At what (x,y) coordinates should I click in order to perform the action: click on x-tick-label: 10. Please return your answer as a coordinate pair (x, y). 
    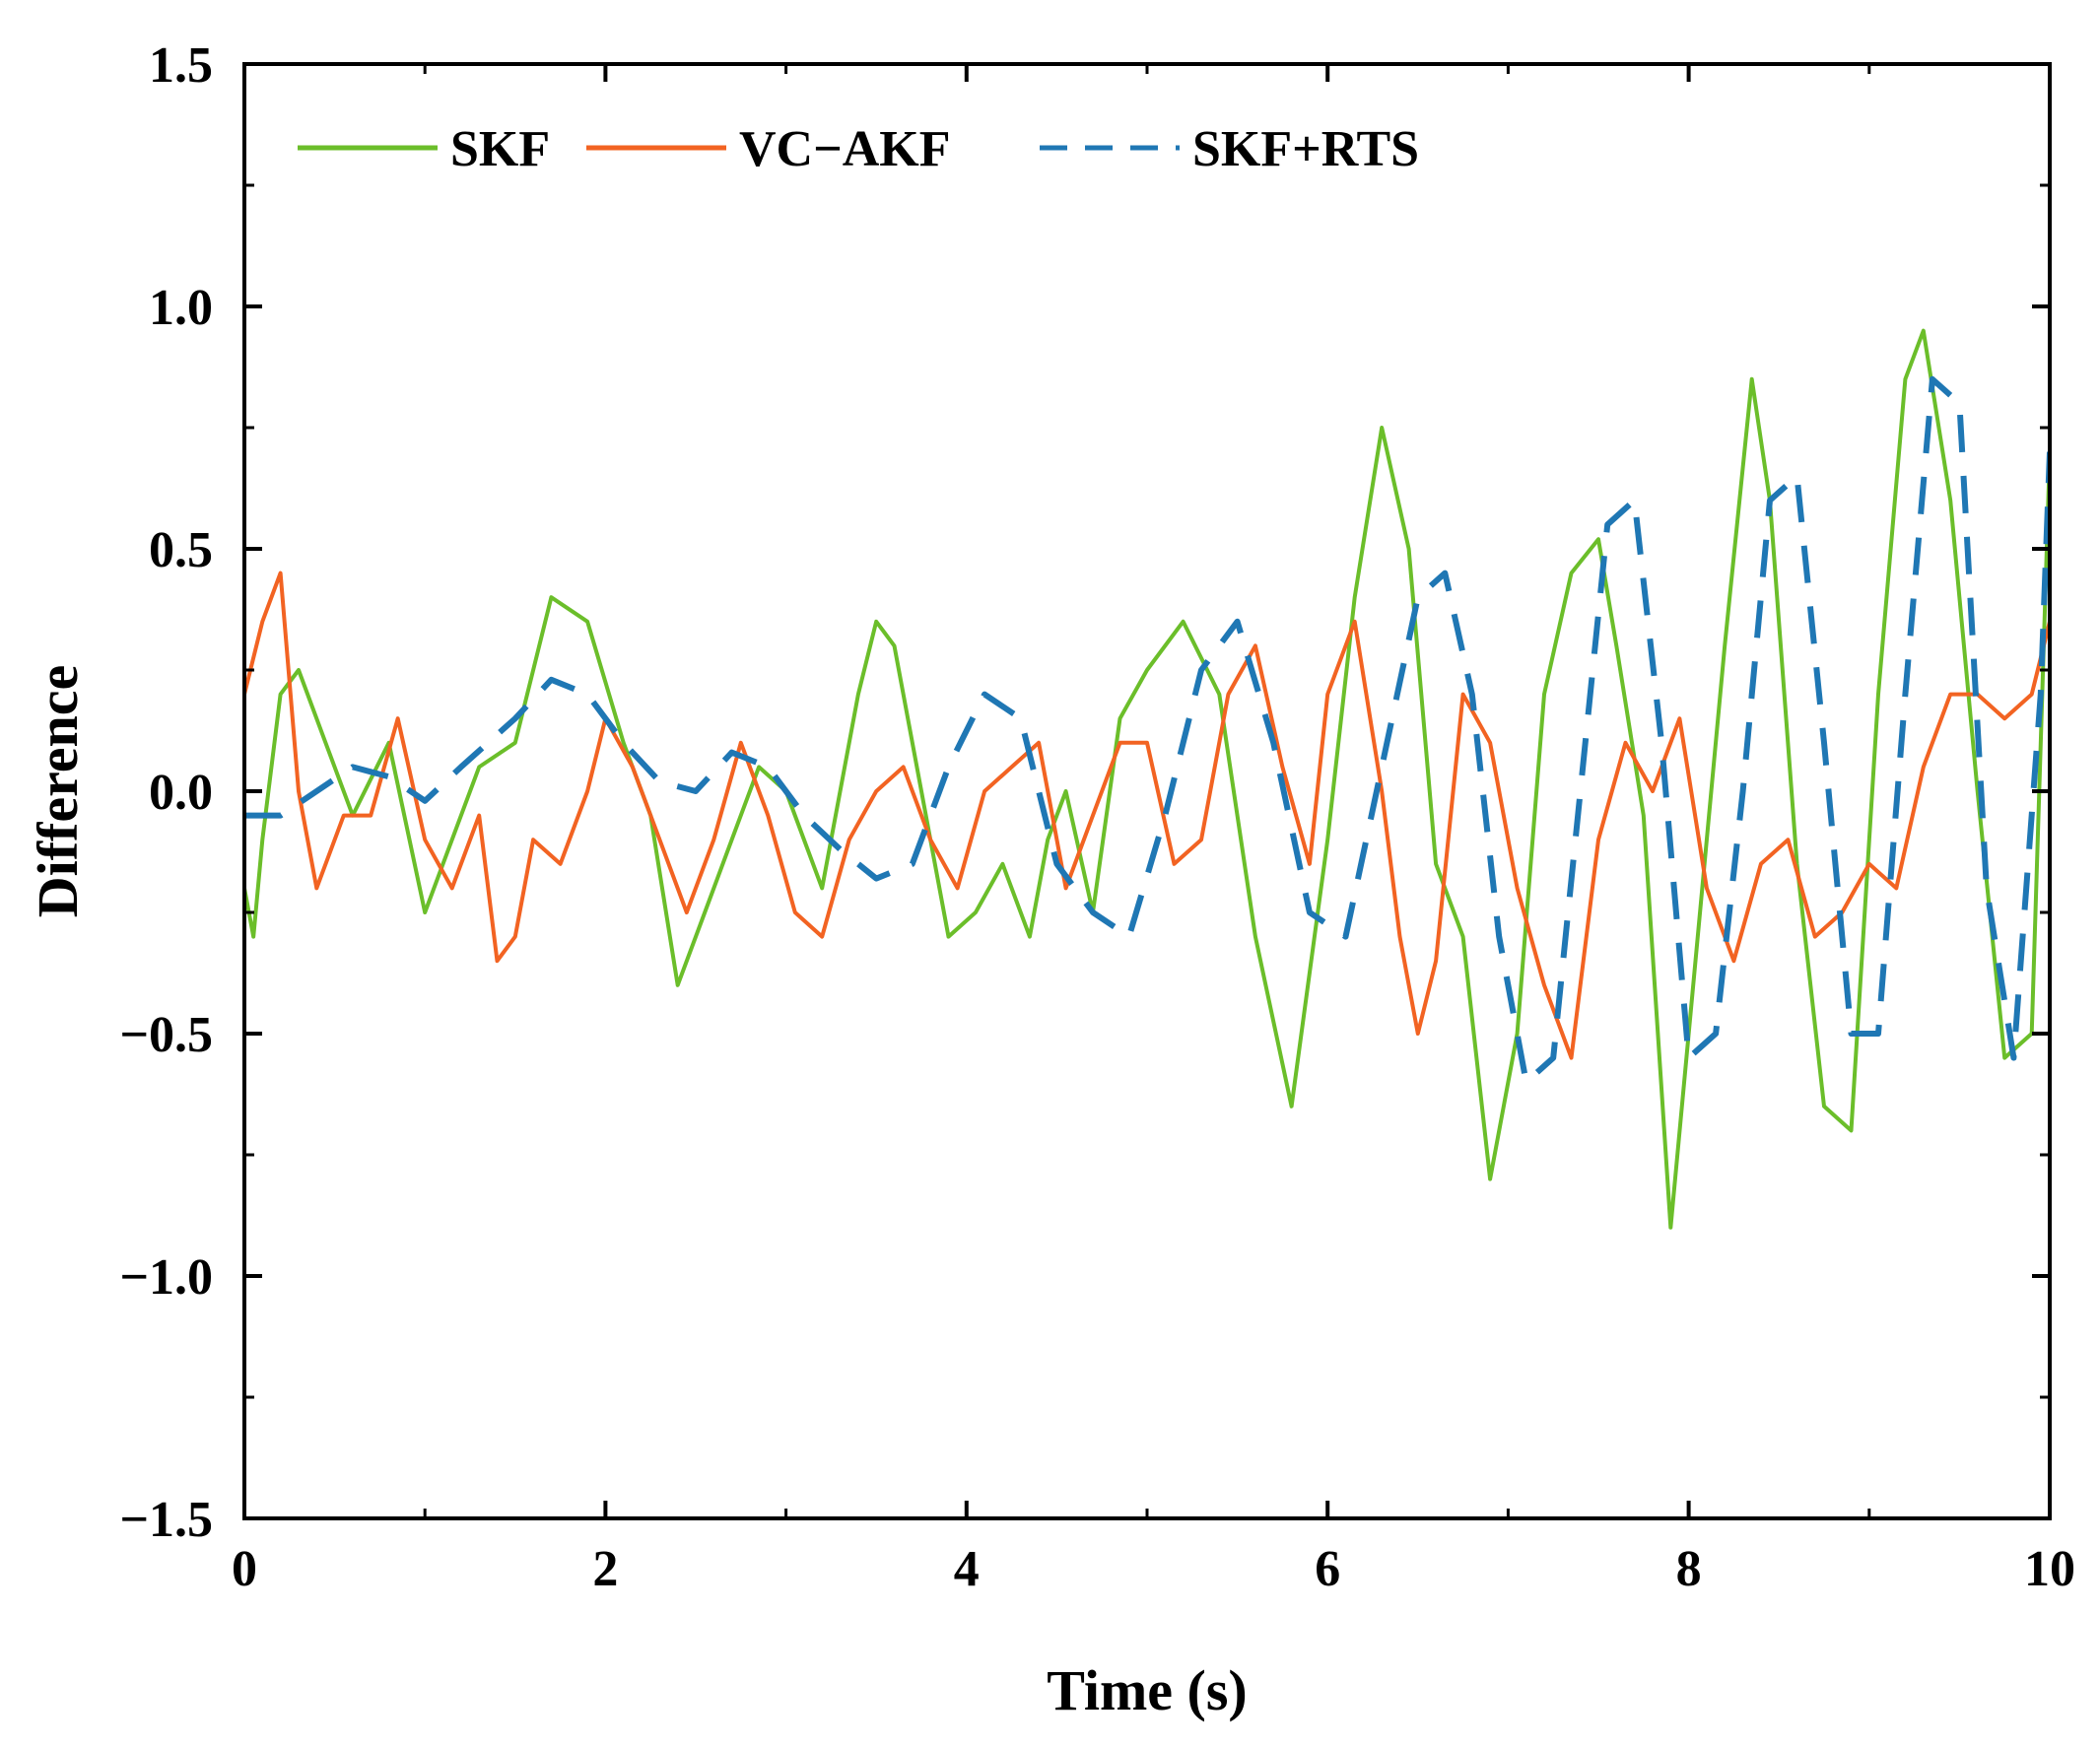
    Looking at the image, I should click on (2050, 1569).